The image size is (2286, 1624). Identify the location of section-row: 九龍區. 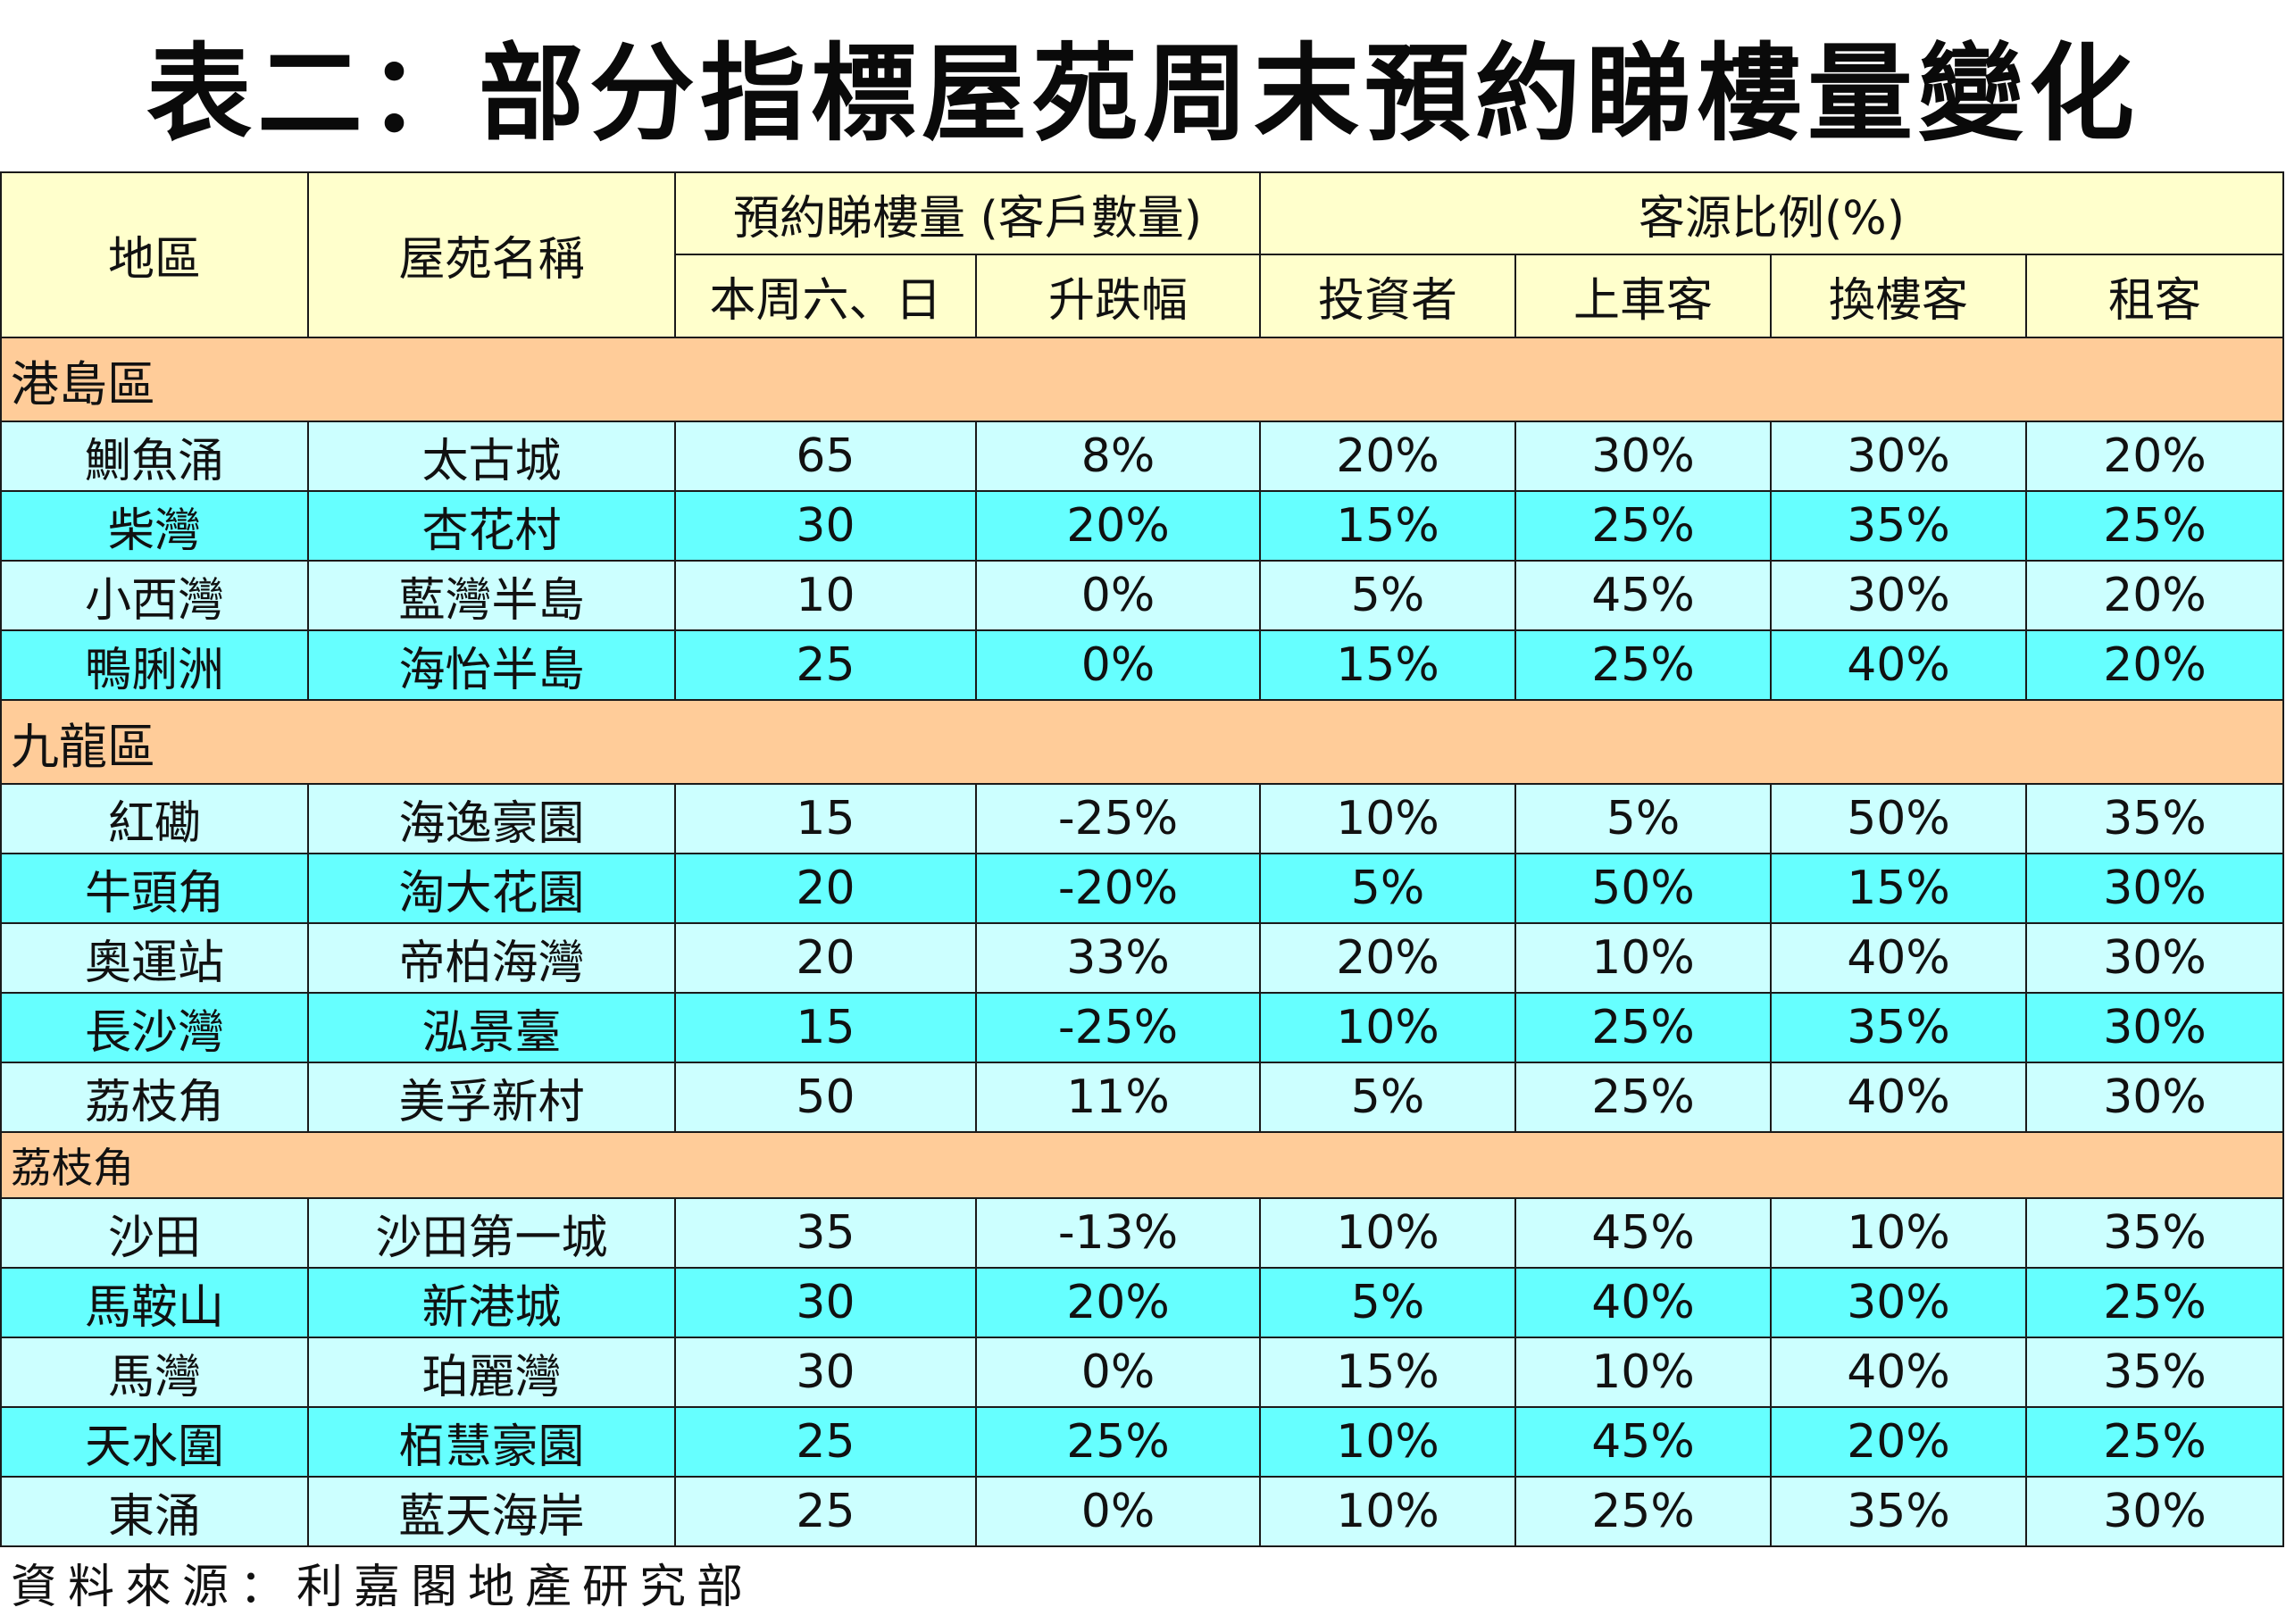
(1142, 742).